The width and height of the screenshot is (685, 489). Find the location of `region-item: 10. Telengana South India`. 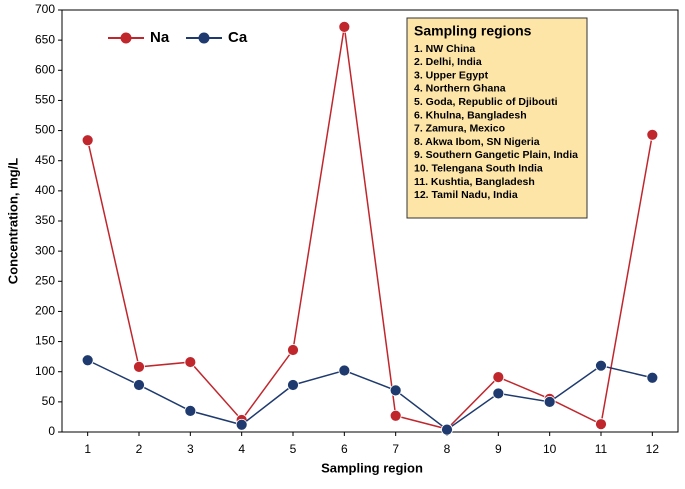

region-item: 10. Telengana South India is located at coordinates (478, 168).